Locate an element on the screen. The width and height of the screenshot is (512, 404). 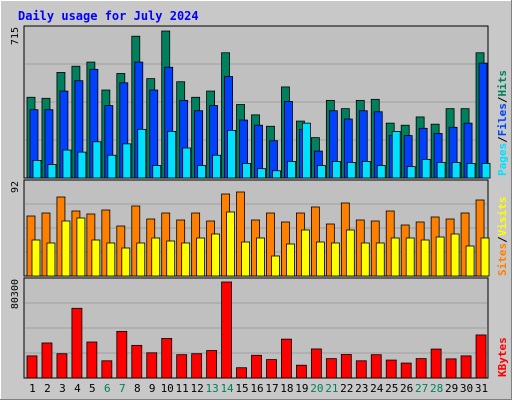
x-tick-label-day-7: 7 is located at coordinates (122, 388).